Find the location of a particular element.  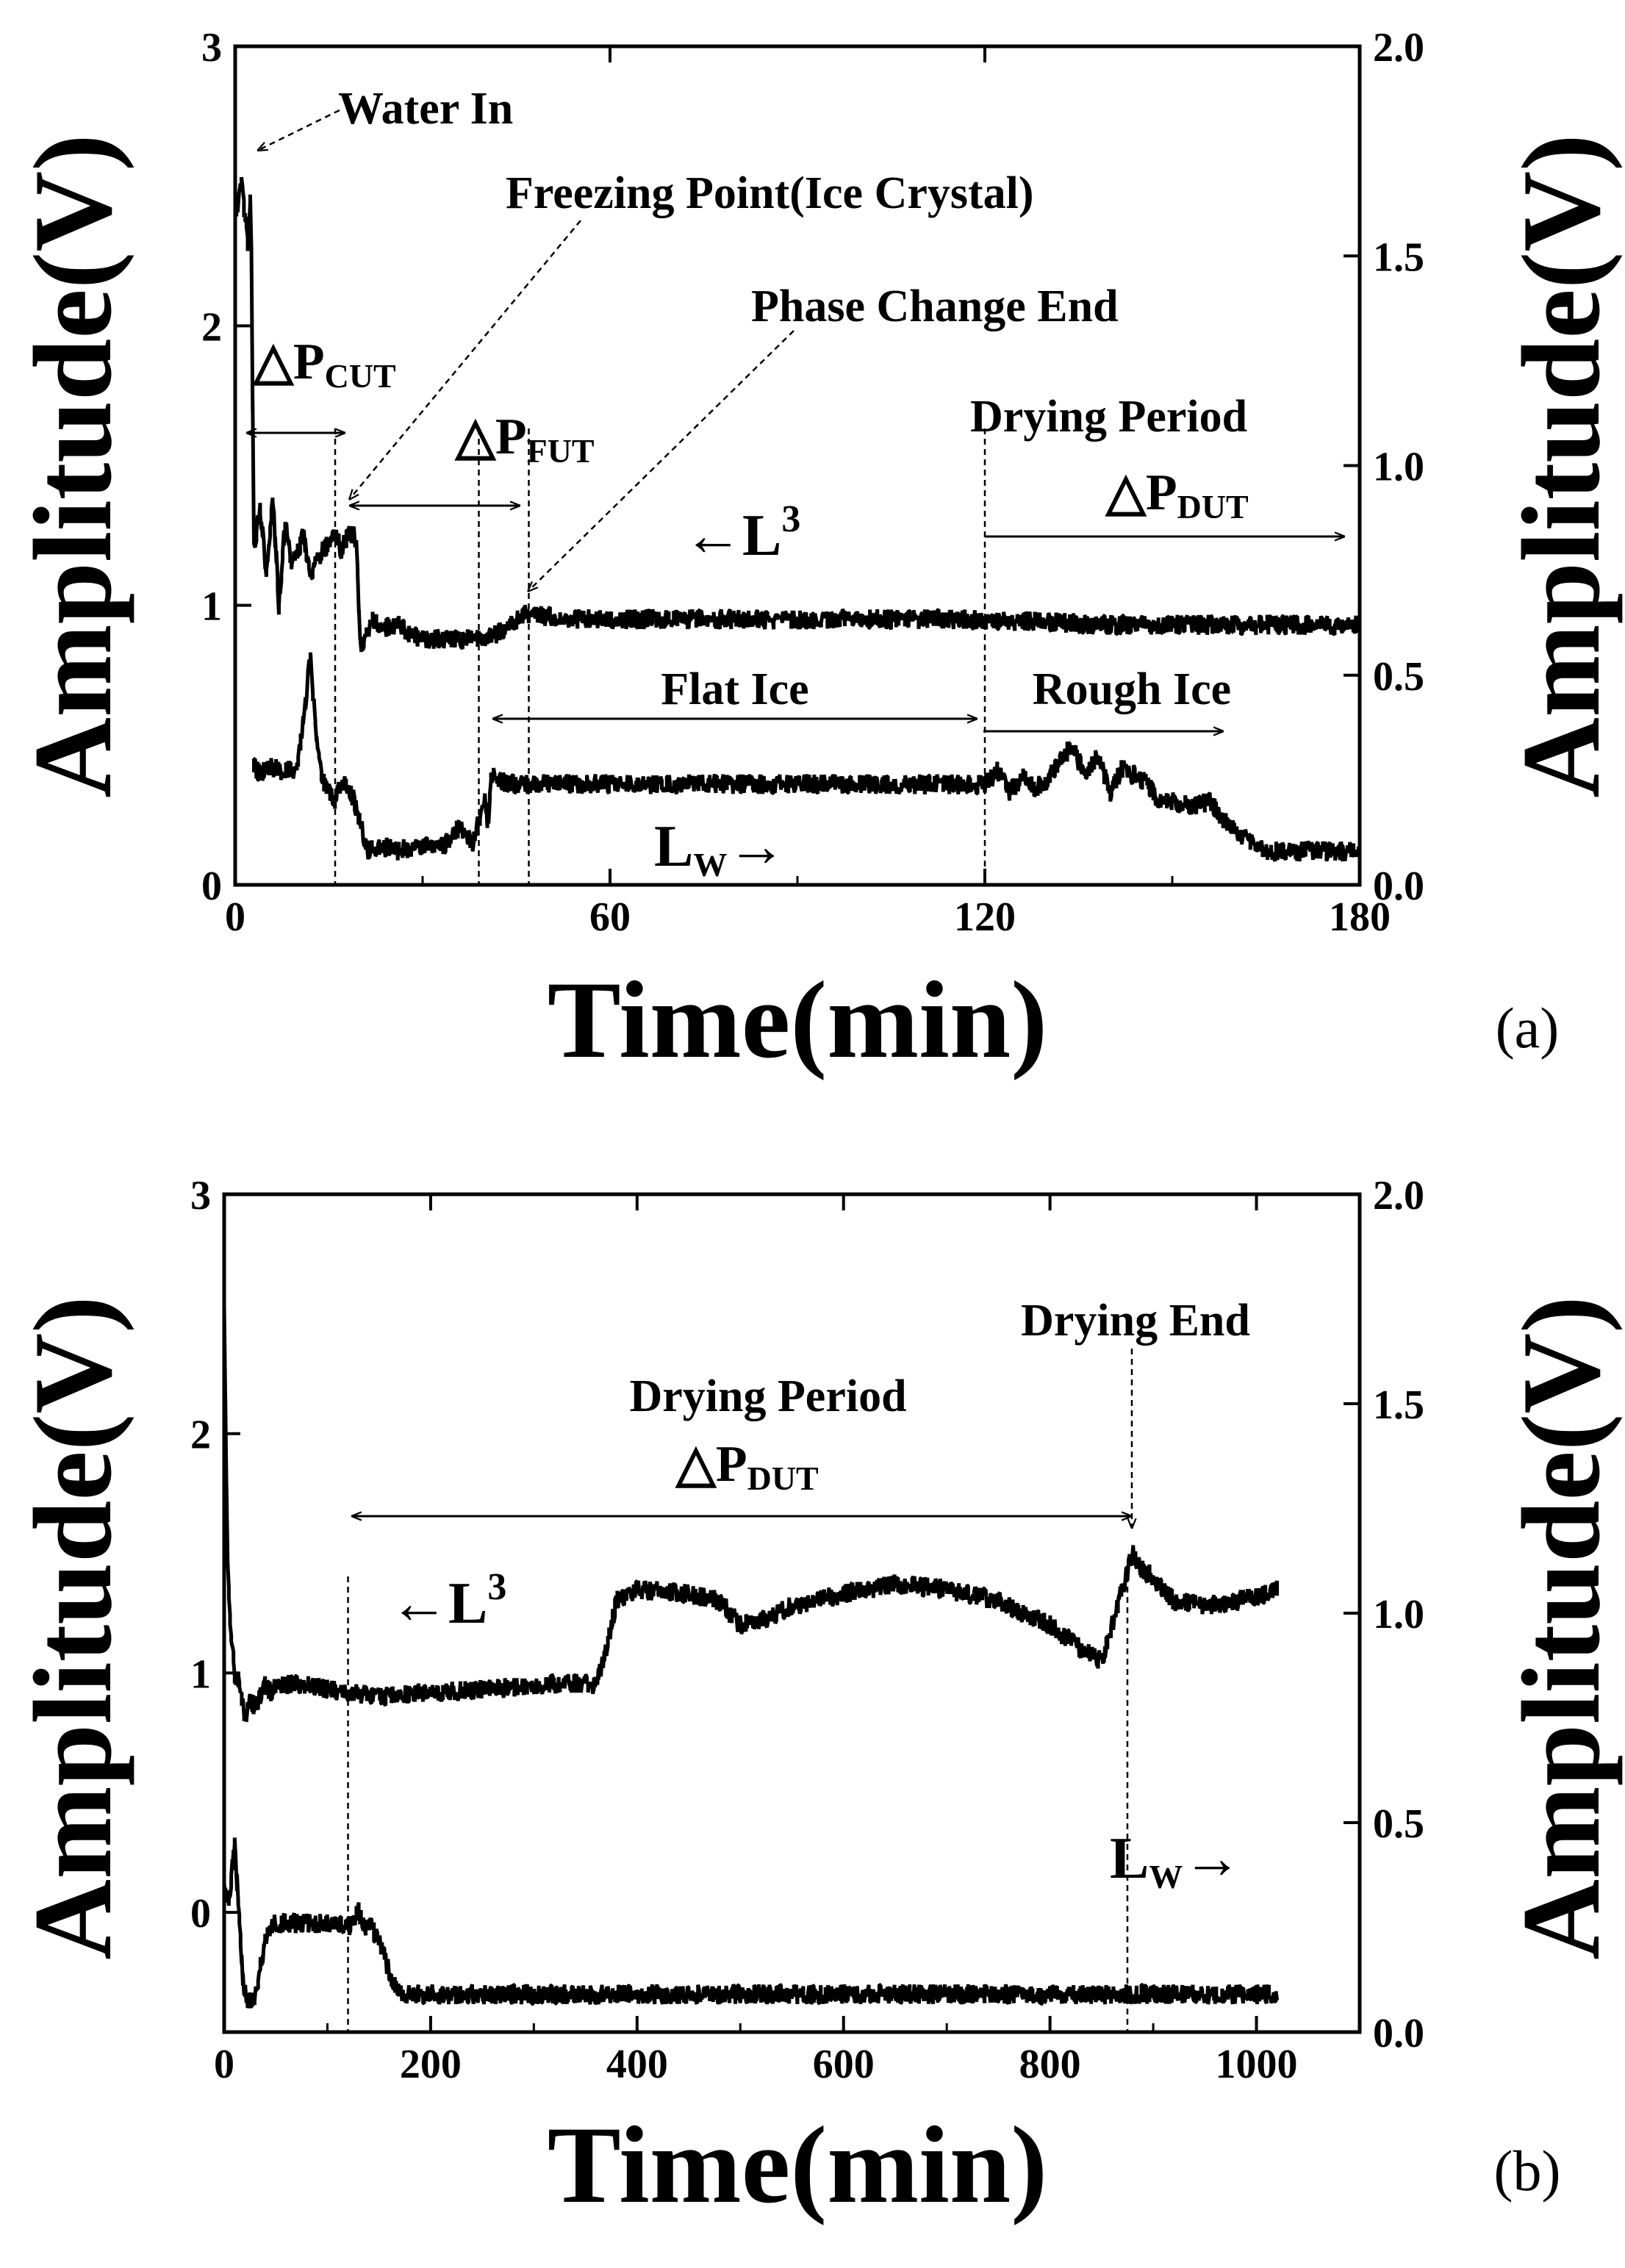

annotation-p-dut-a: △PDUT is located at coordinates (1177, 494).